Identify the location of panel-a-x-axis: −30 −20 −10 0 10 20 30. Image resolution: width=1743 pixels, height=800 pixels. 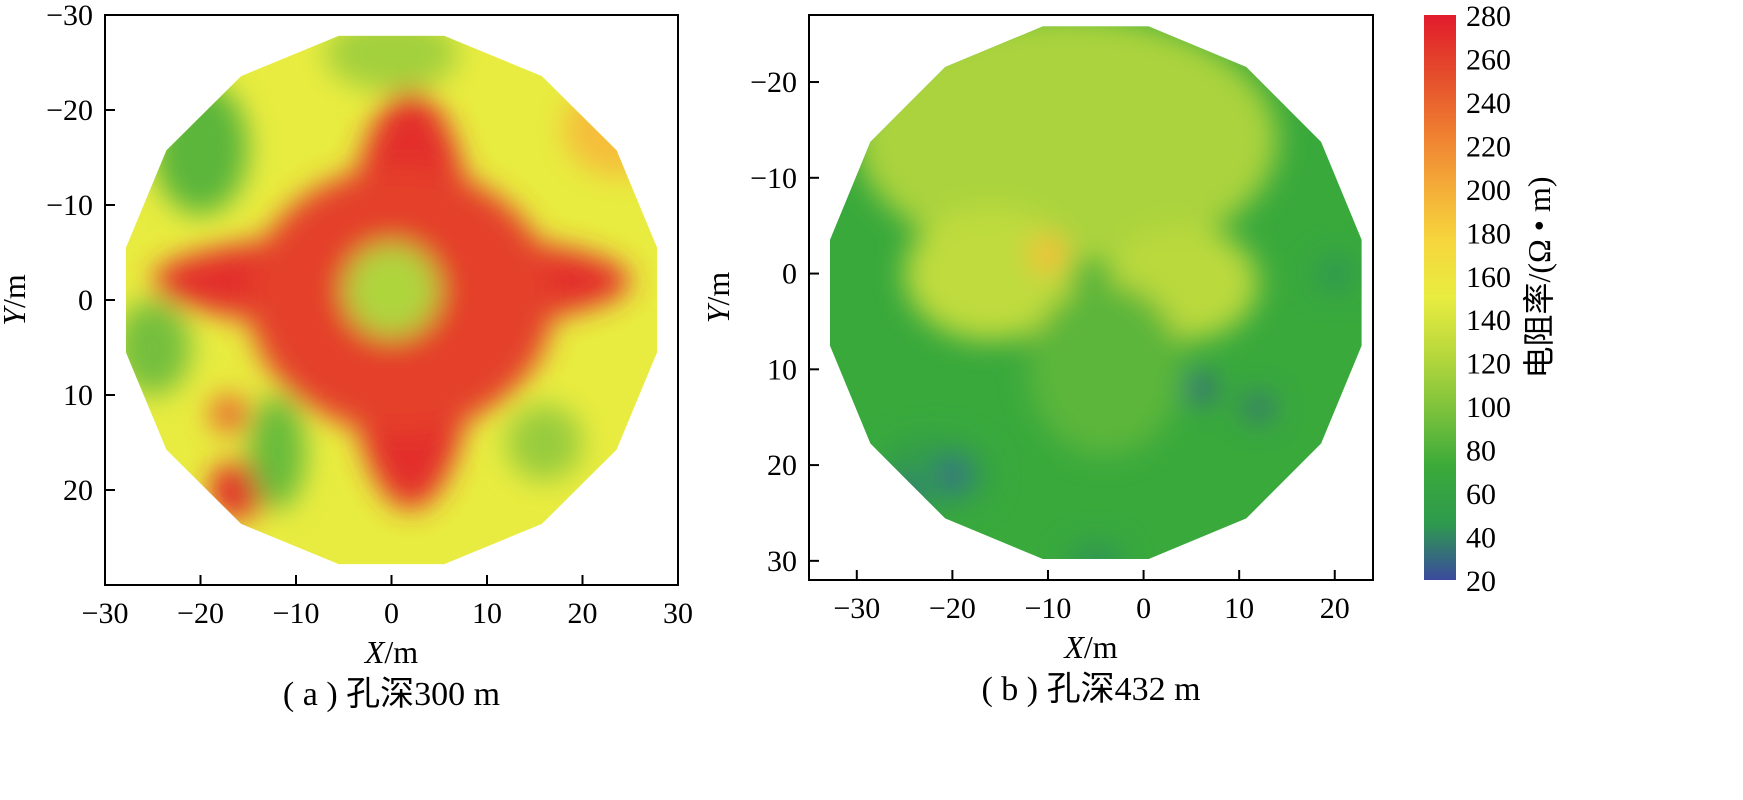
(387, 602).